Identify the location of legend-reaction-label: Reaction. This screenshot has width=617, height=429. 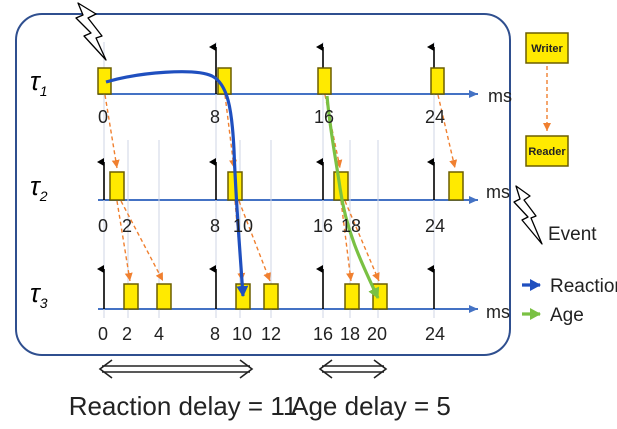
(583, 286).